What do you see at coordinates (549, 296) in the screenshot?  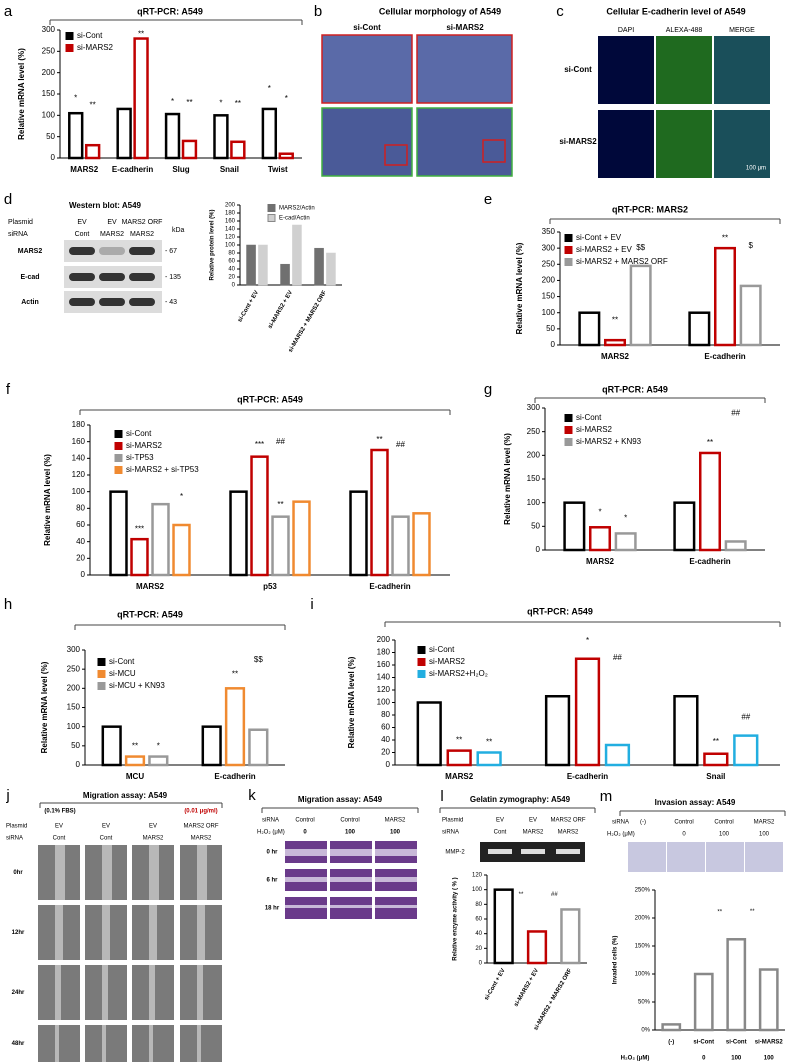 I see `y-tick-label: 150` at bounding box center [549, 296].